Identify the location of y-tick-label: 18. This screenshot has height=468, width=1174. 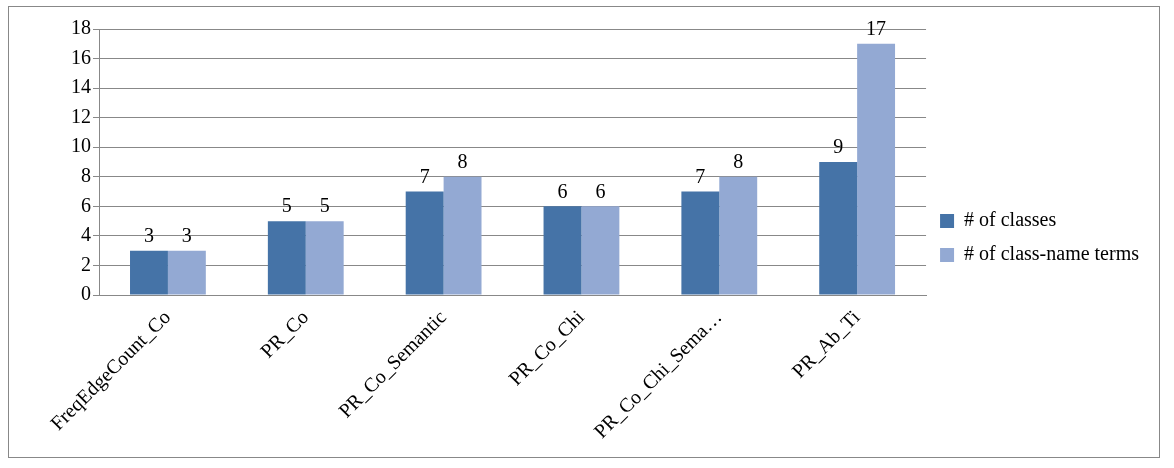
(81, 27).